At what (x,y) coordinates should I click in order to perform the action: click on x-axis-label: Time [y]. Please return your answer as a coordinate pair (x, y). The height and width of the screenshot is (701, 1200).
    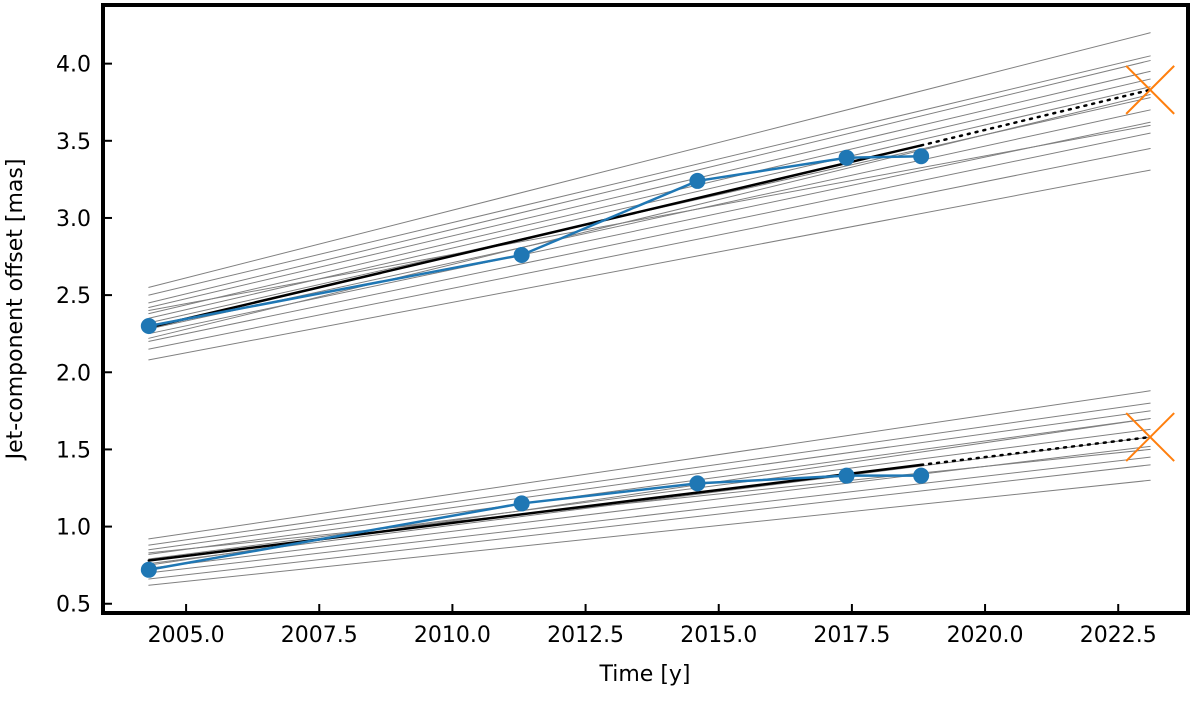
    Looking at the image, I should click on (644, 674).